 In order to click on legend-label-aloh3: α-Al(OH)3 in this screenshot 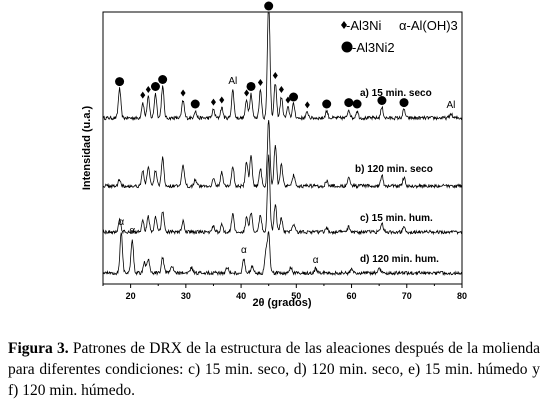, I will do `click(428, 25)`.